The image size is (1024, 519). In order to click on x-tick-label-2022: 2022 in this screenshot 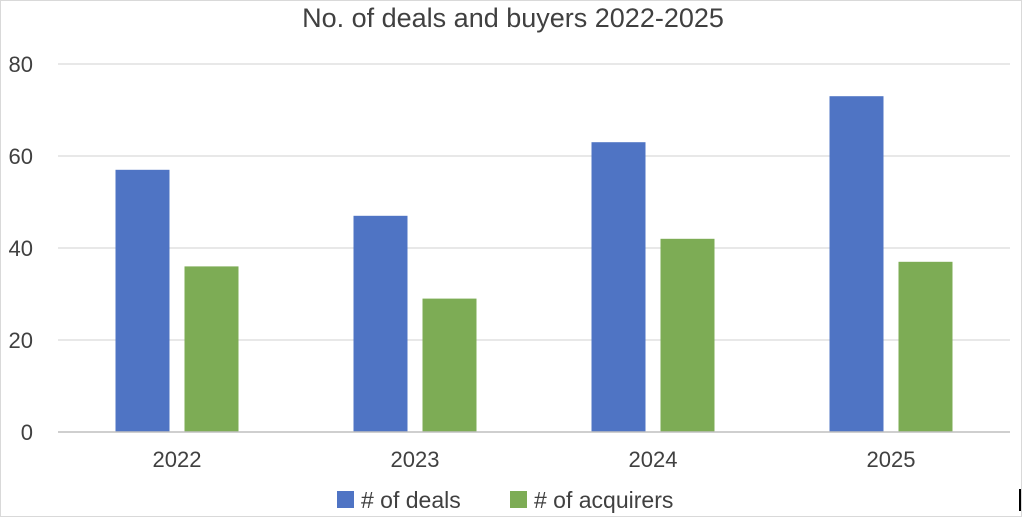, I will do `click(177, 459)`.